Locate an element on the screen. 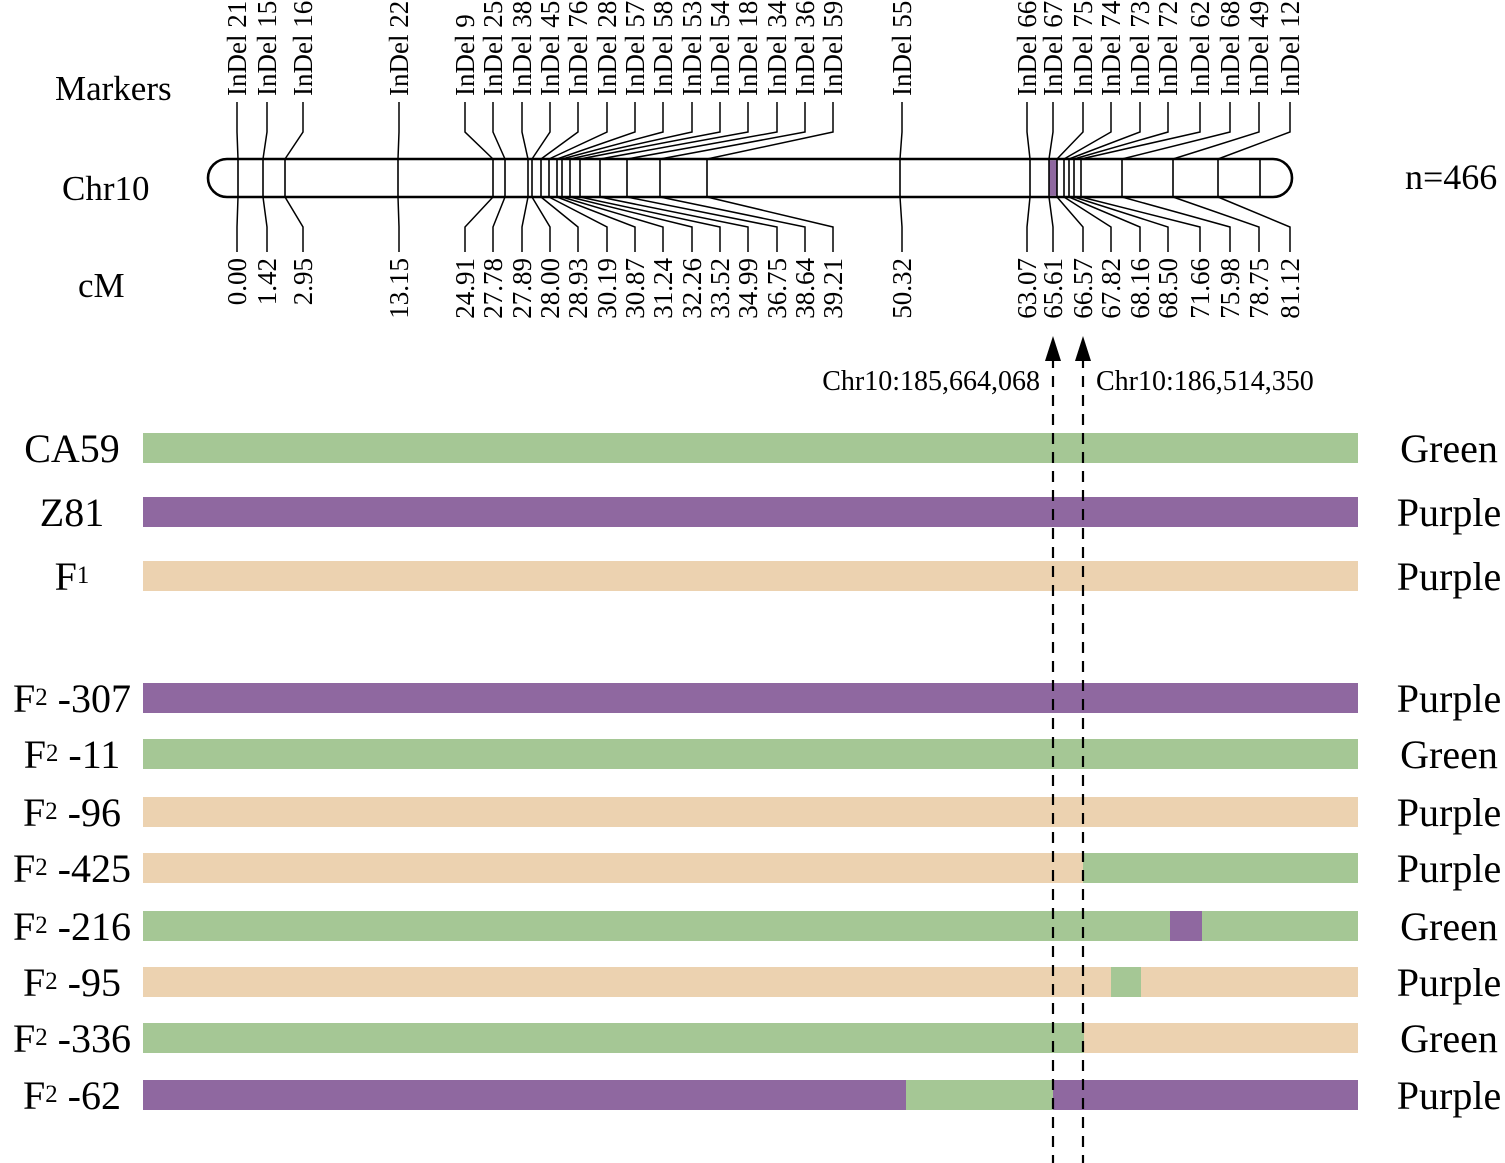 This screenshot has height=1163, width=1505. line-label: CA59 is located at coordinates (72, 448).